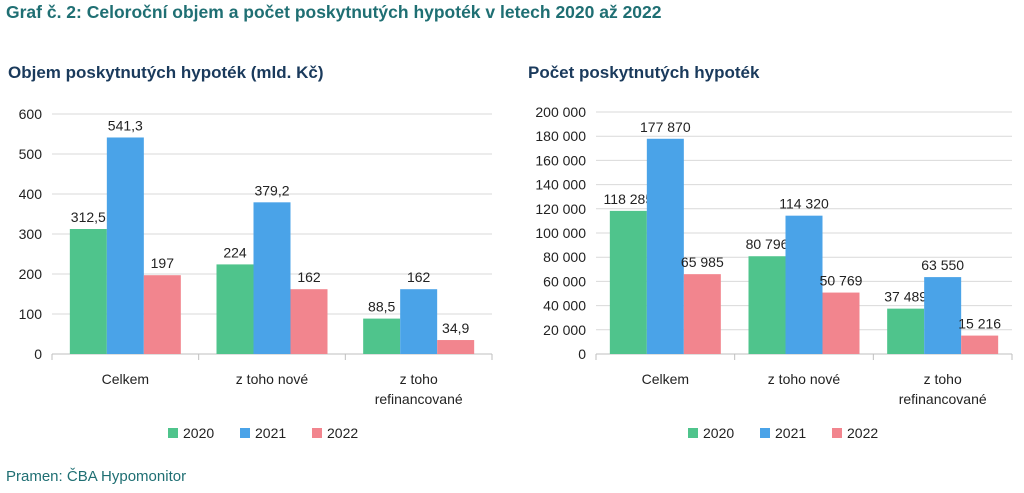 This screenshot has height=493, width=1024. What do you see at coordinates (31, 114) in the screenshot?
I see `y-tick-label: 600` at bounding box center [31, 114].